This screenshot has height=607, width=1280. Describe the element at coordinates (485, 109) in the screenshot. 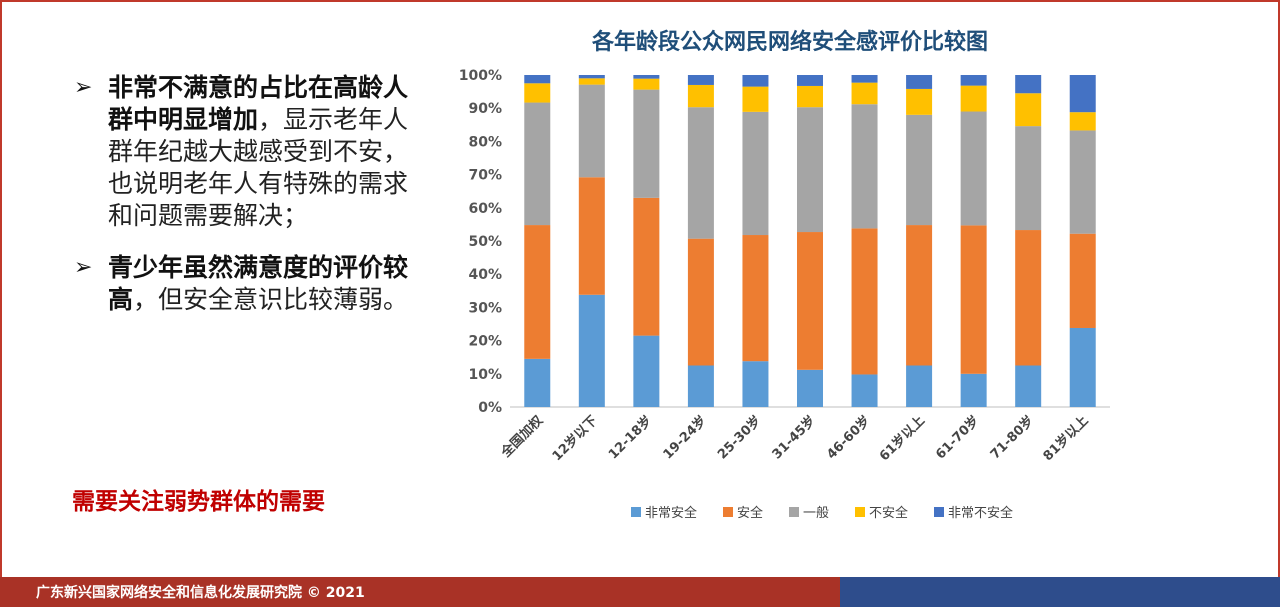

I see `y-tick-label: 90%` at that location.